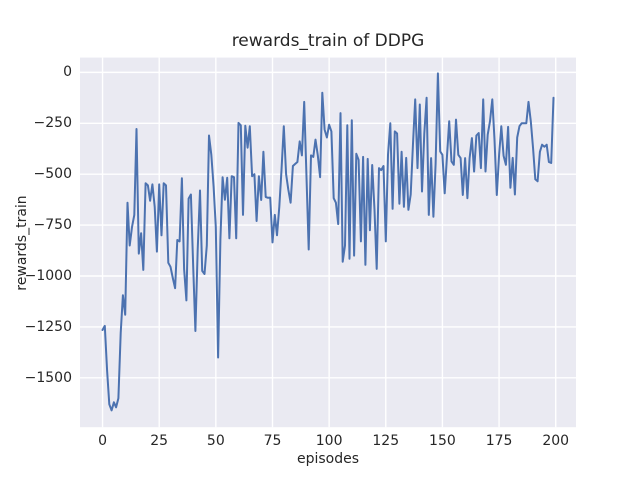 This screenshot has width=640, height=480. Describe the element at coordinates (102, 441) in the screenshot. I see `x-tick-label: 0` at that location.